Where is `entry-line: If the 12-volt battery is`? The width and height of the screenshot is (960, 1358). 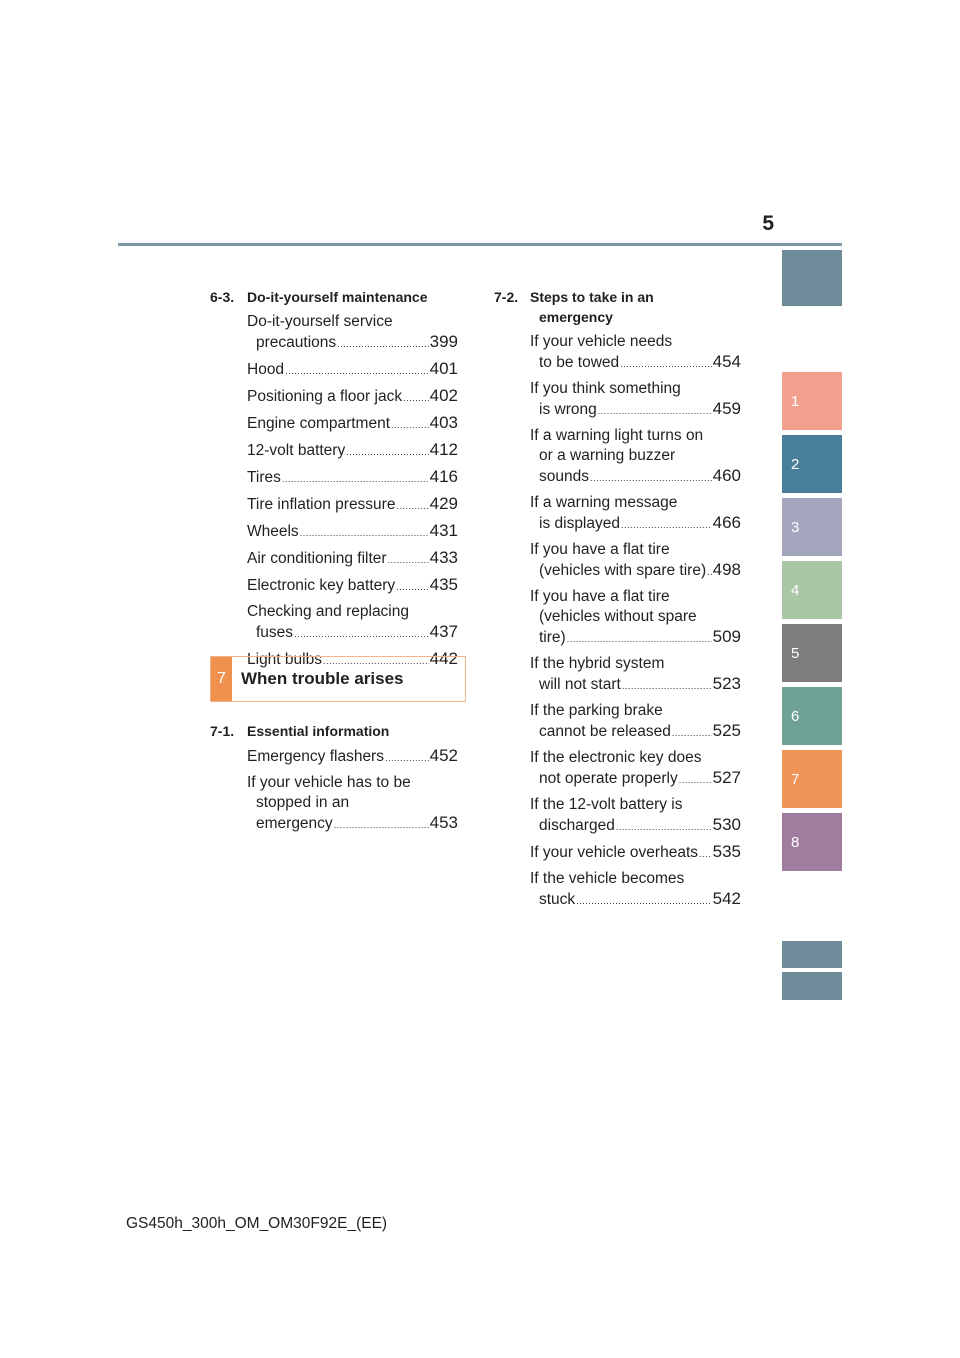 entry-line: If the 12-volt battery is is located at coordinates (606, 804).